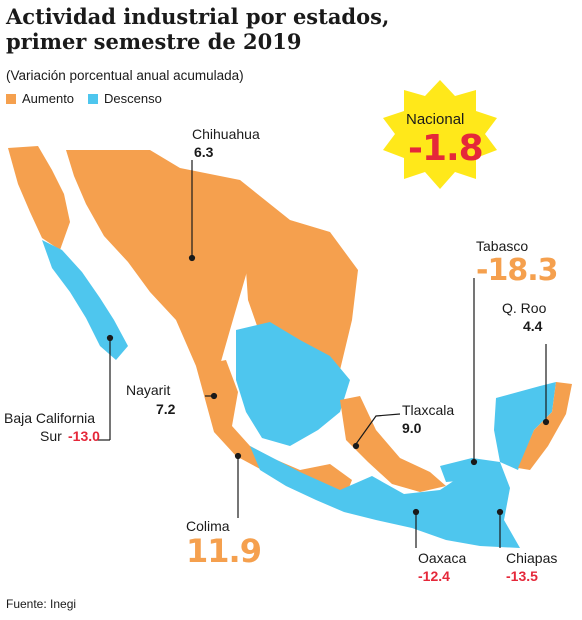  What do you see at coordinates (502, 246) in the screenshot?
I see `label-tabasco: Tabasco` at bounding box center [502, 246].